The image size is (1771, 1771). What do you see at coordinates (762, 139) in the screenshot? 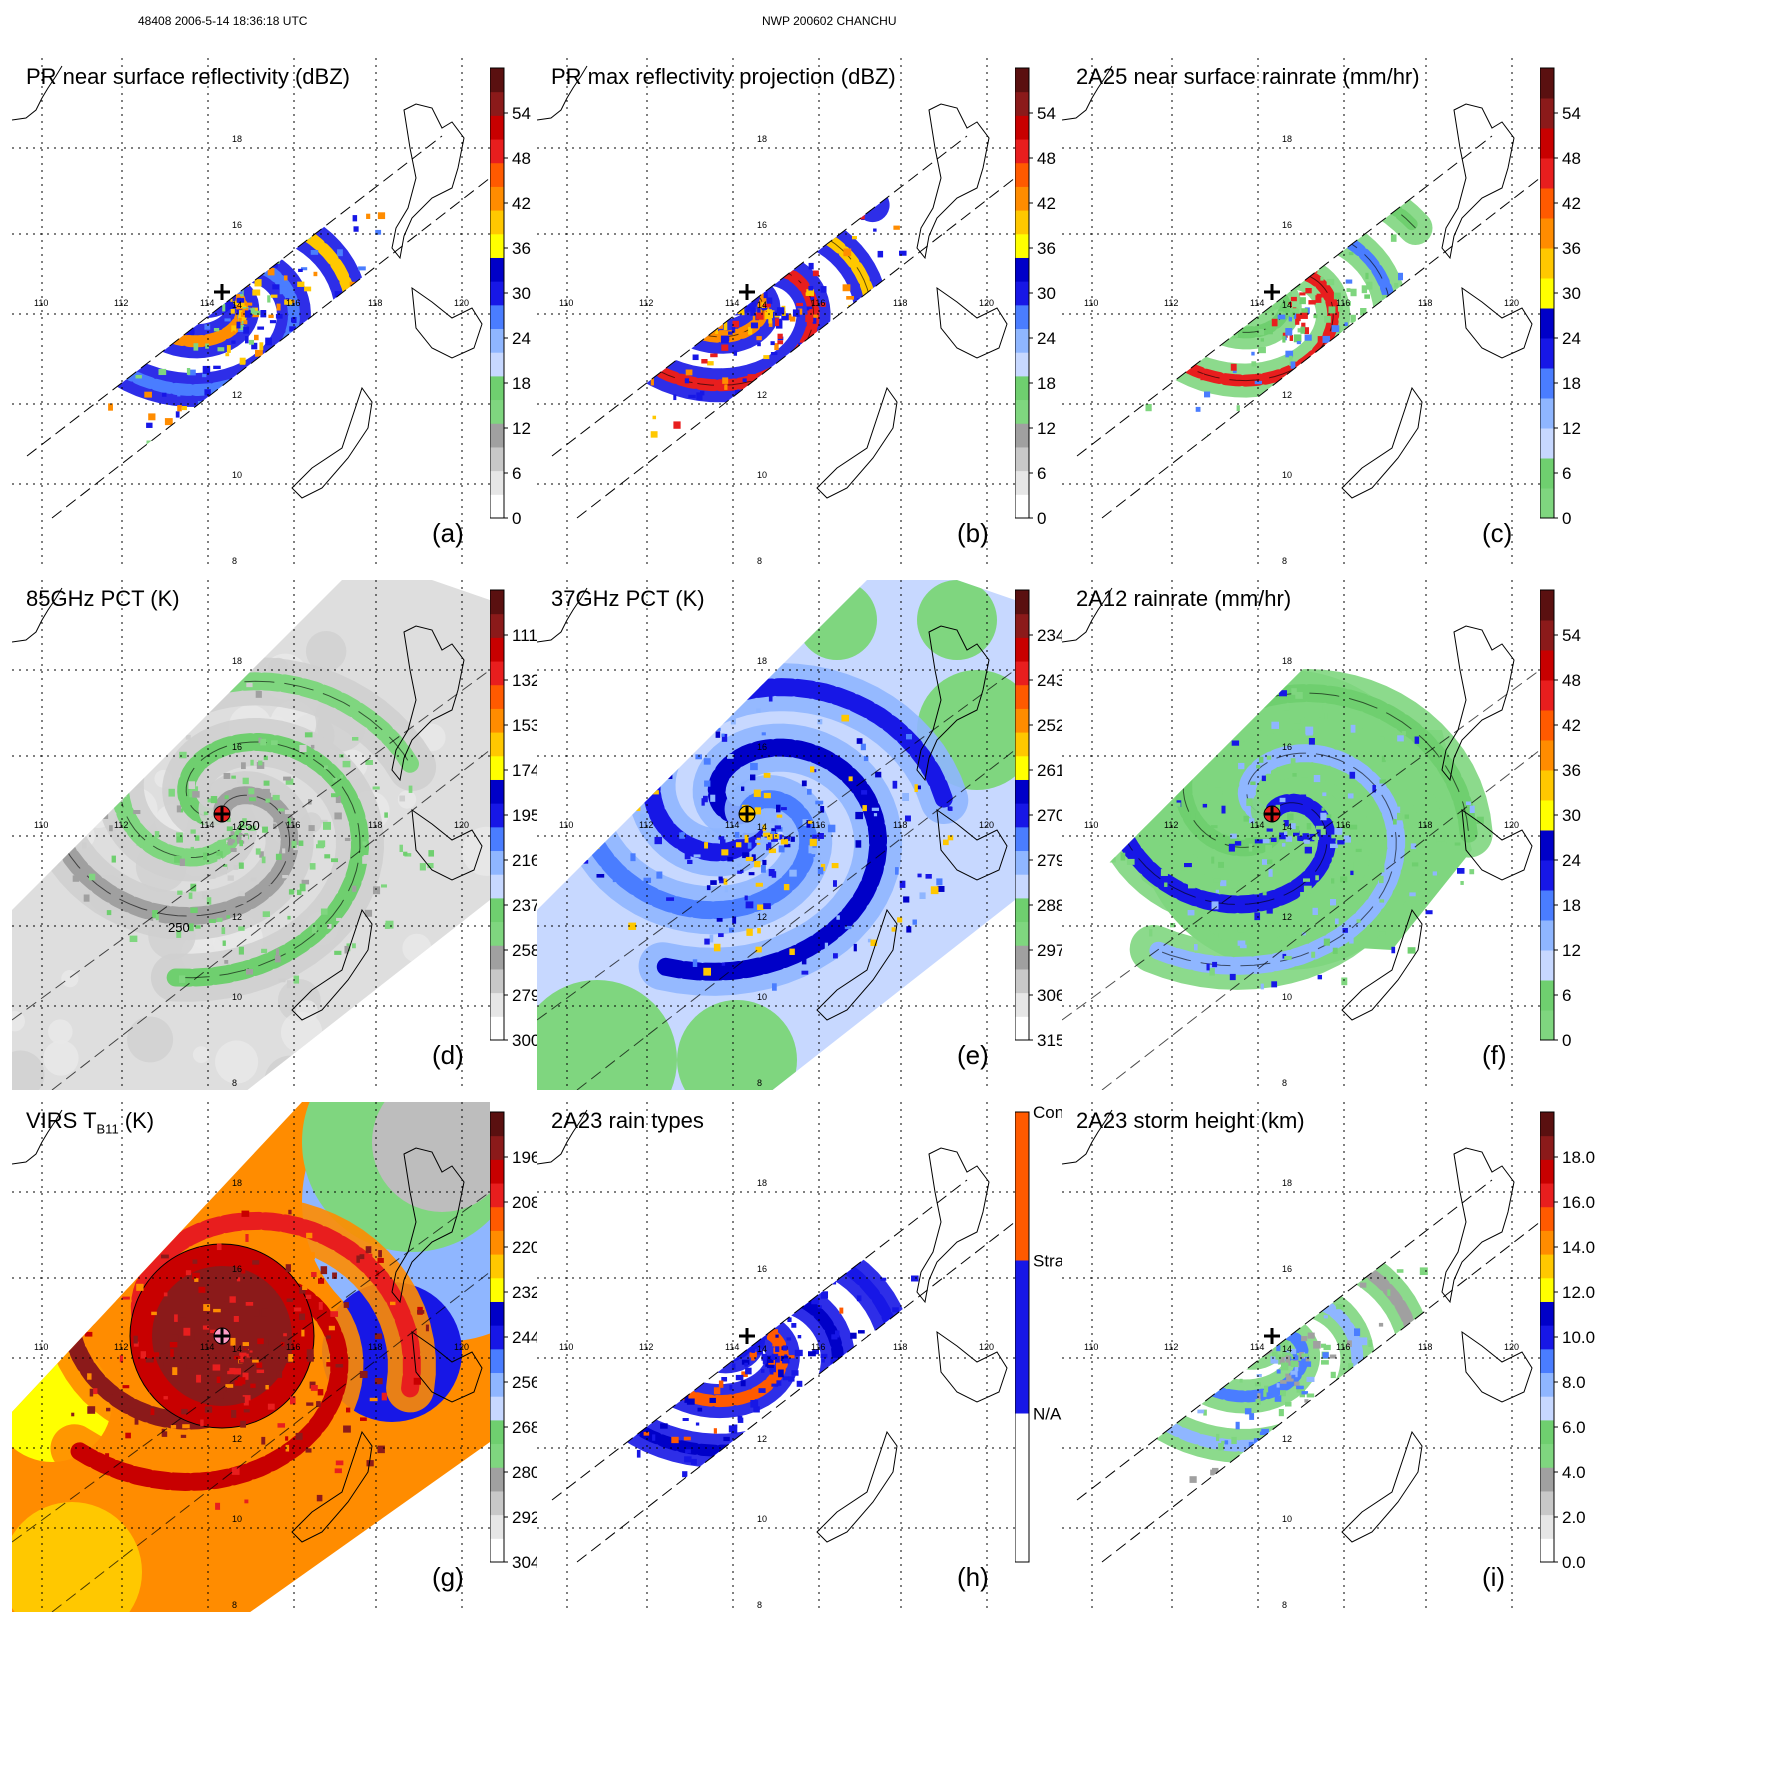
I see `lat-label: 18` at bounding box center [762, 139].